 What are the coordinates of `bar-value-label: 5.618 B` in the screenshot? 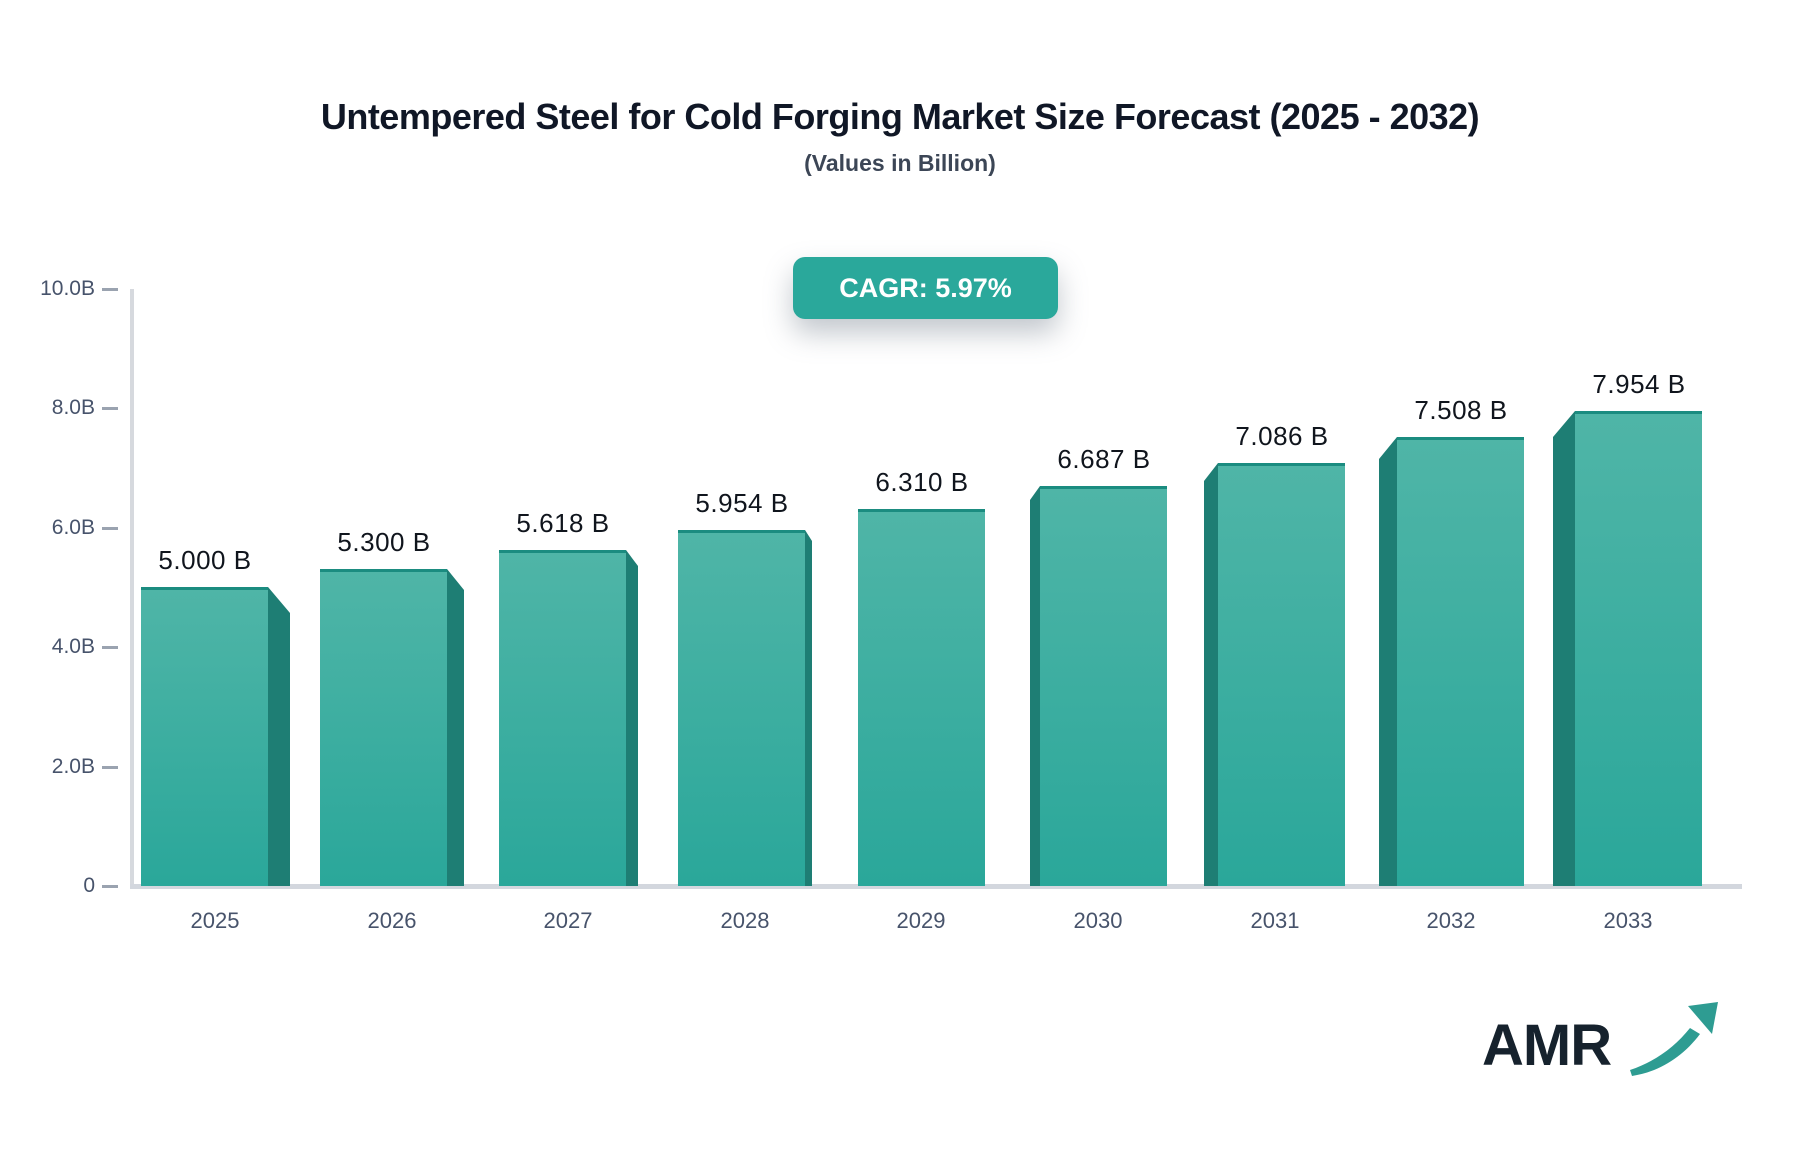 It's located at (563, 523).